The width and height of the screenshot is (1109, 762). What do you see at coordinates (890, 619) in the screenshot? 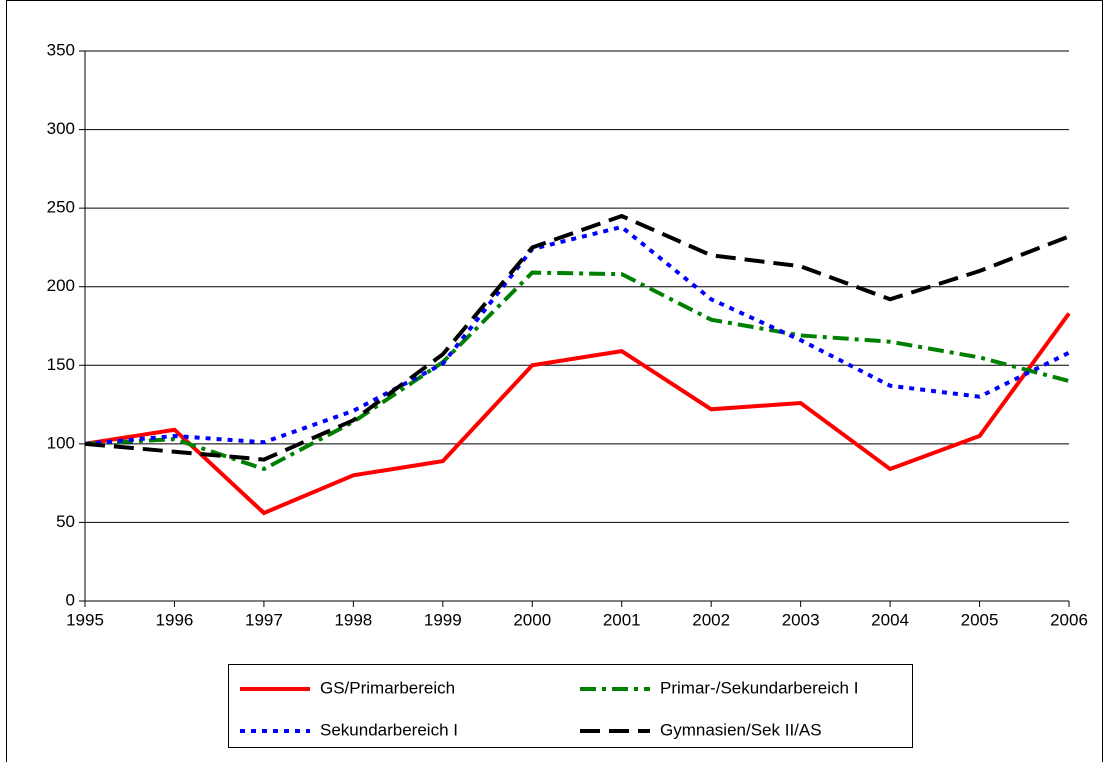
I see `x-tick-label: 2004` at bounding box center [890, 619].